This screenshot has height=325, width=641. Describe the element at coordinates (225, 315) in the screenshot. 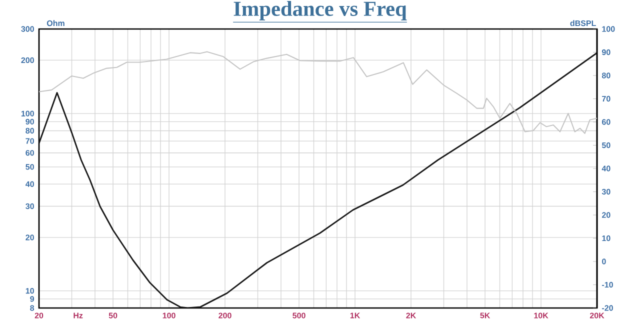

I see `x-tick-label: 200` at that location.